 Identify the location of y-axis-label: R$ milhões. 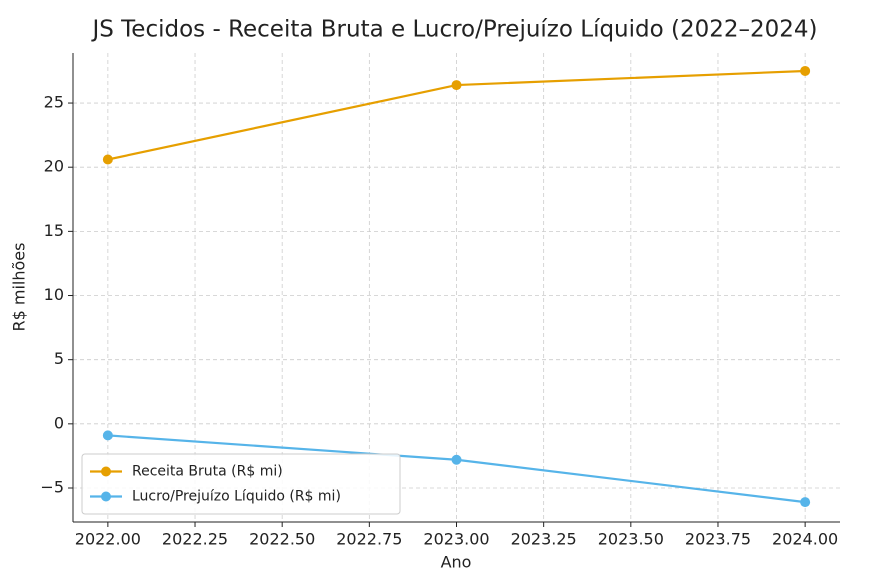
(19, 287).